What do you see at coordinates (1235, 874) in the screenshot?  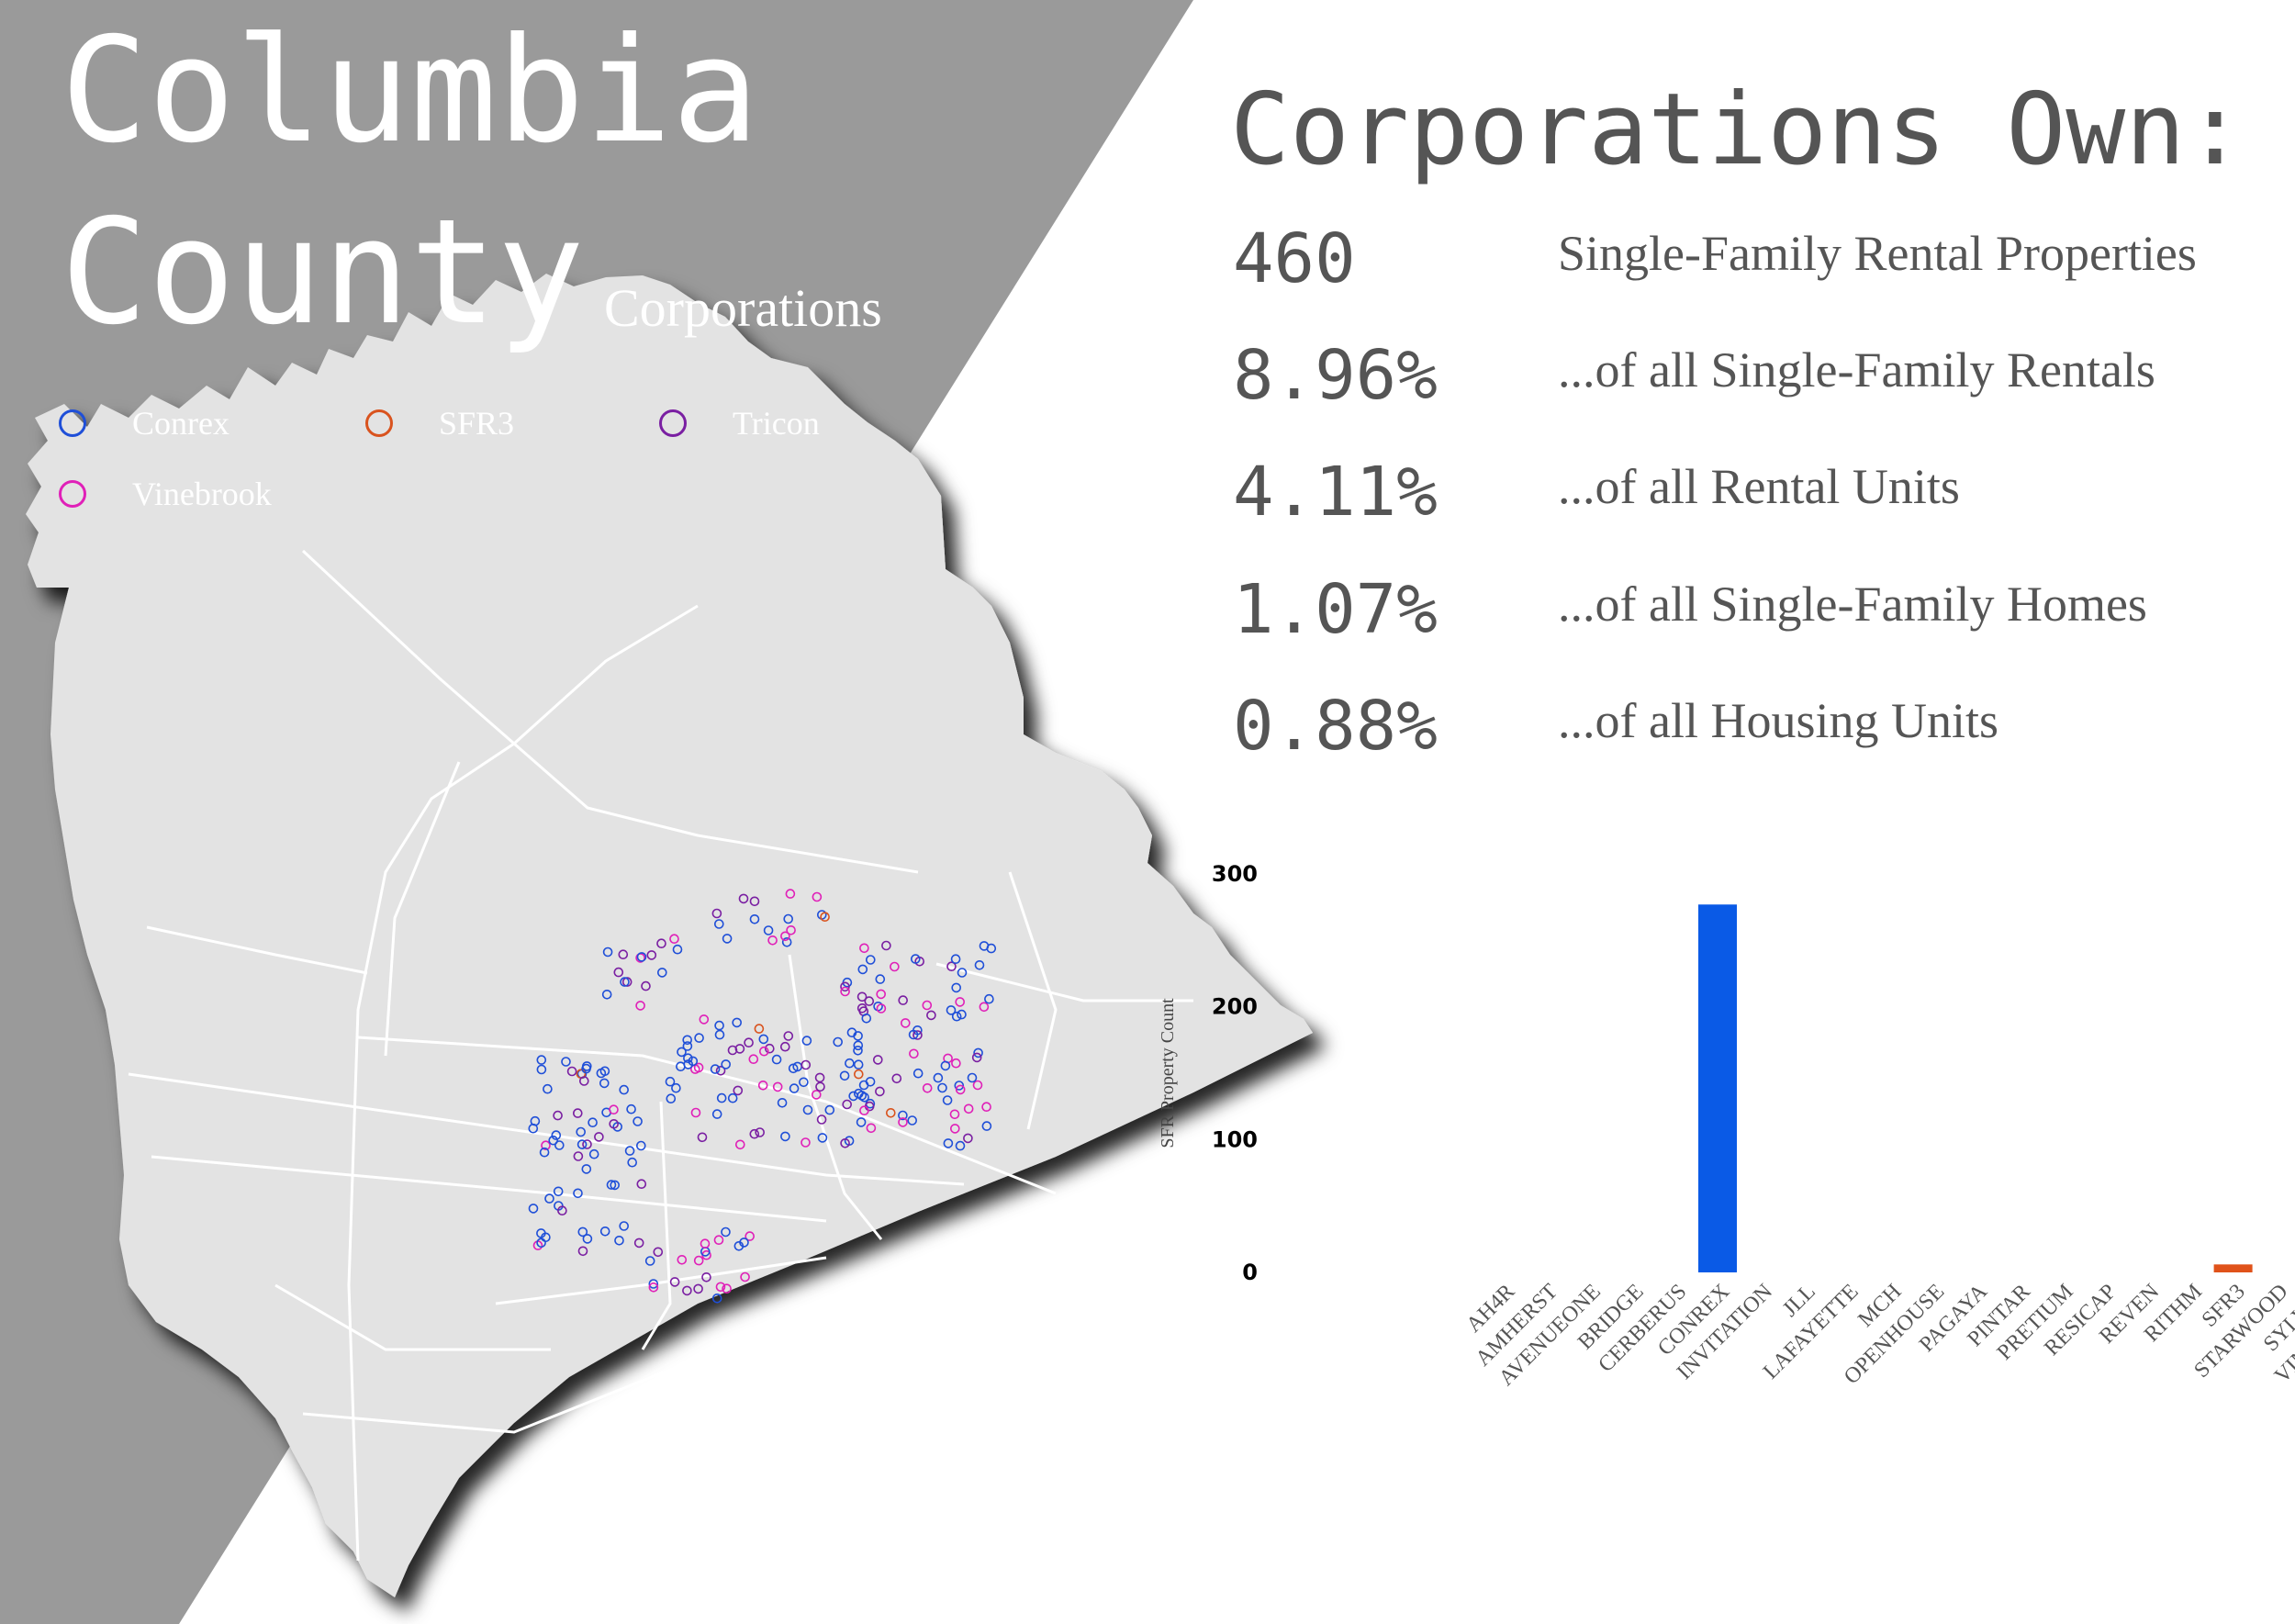 I see `y-tick-label: 300` at bounding box center [1235, 874].